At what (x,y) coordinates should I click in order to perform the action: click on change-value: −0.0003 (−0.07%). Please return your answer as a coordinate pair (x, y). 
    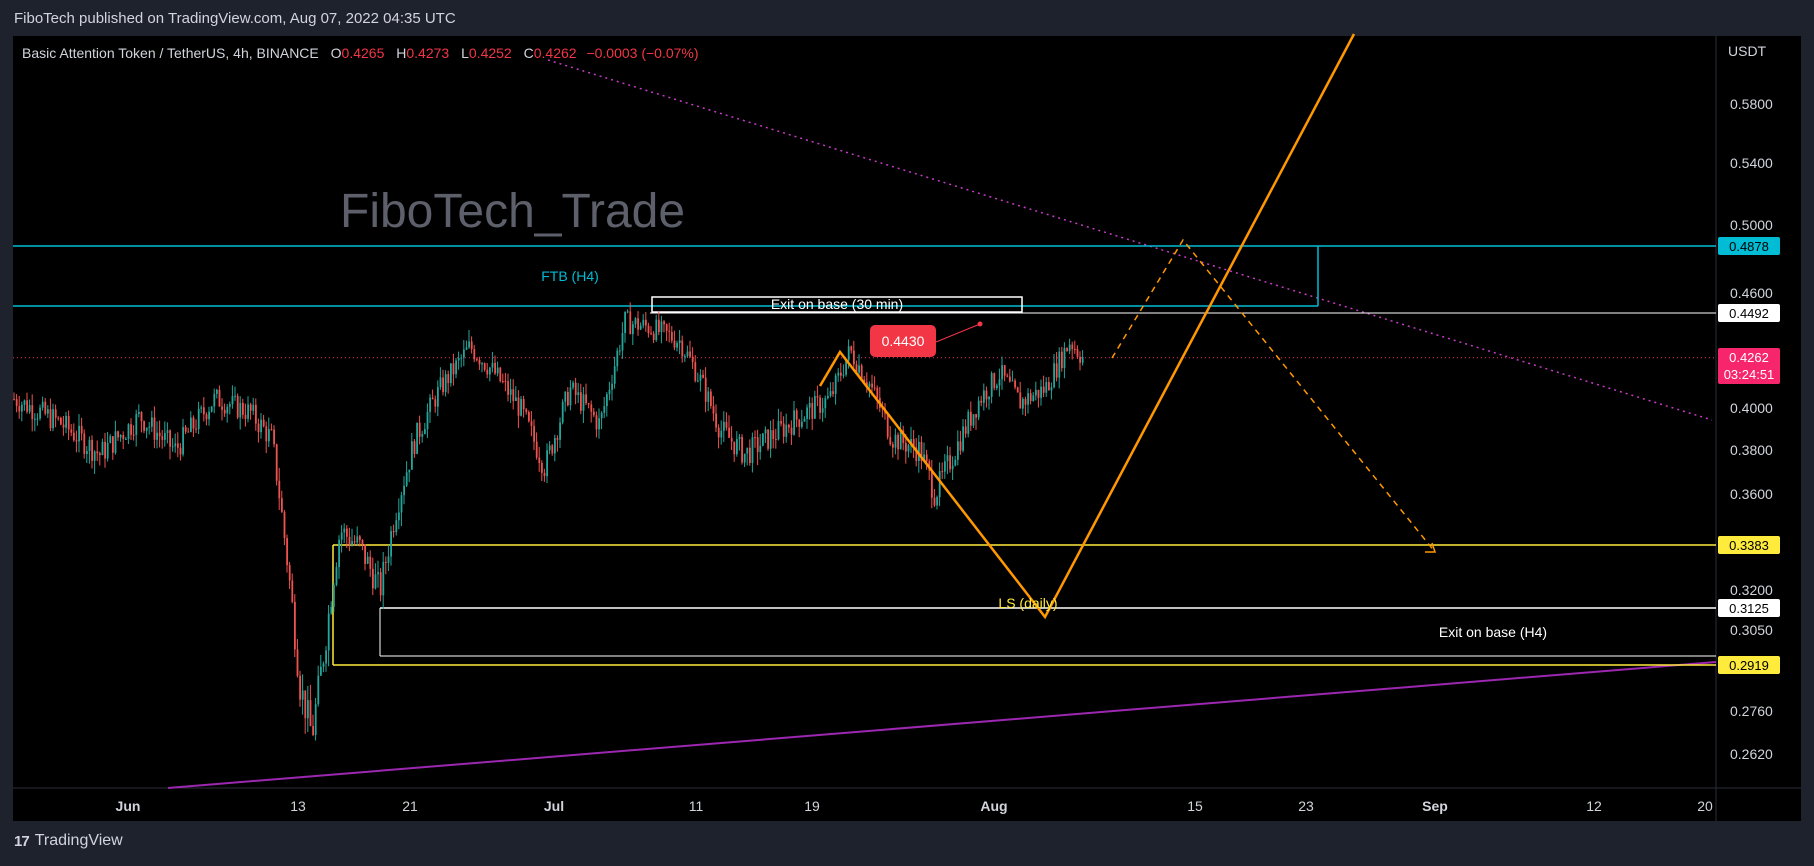
    Looking at the image, I should click on (642, 53).